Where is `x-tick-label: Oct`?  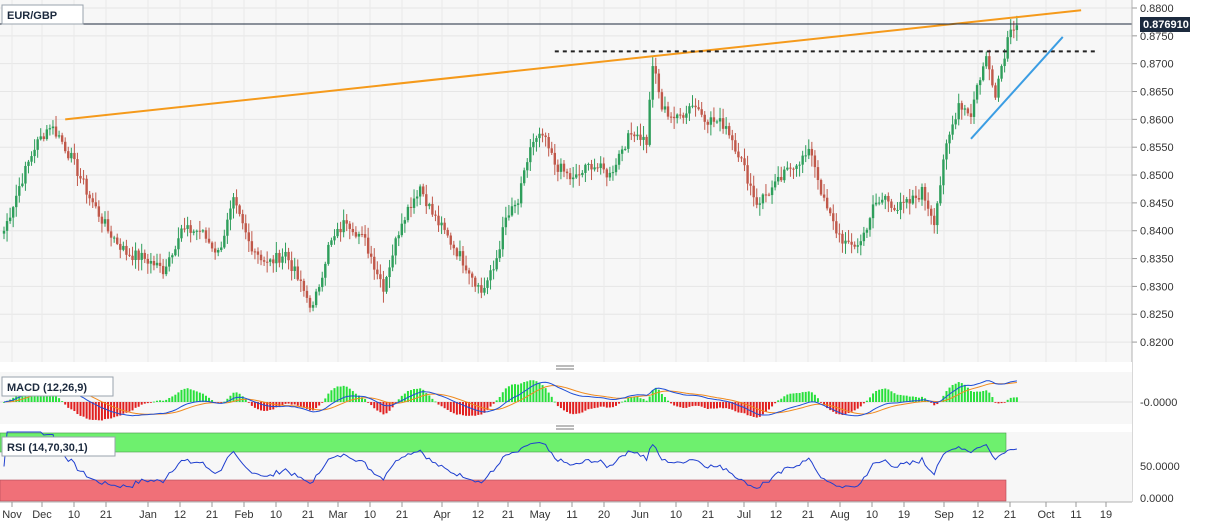
x-tick-label: Oct is located at coordinates (1045, 515).